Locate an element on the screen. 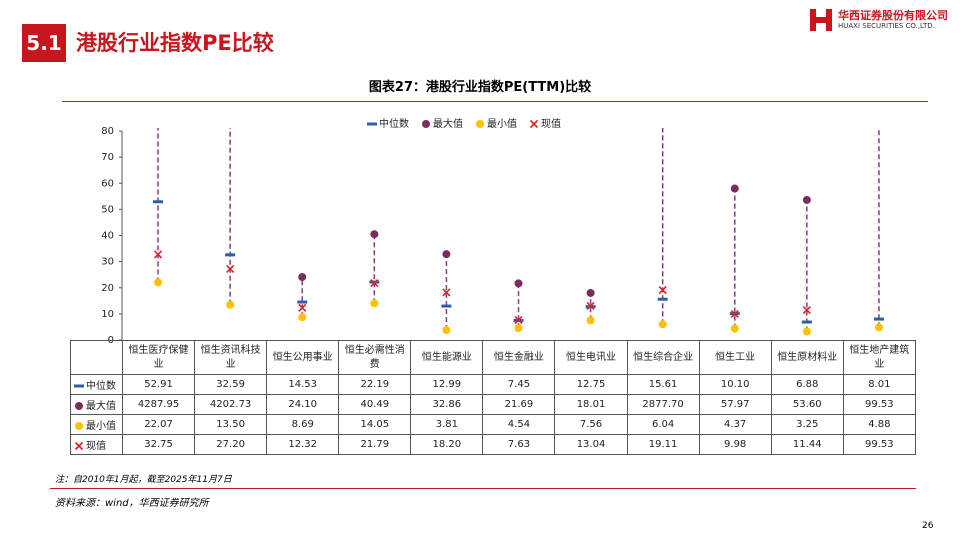 The width and height of the screenshot is (960, 540). value-cell: 18.01 is located at coordinates (591, 404).